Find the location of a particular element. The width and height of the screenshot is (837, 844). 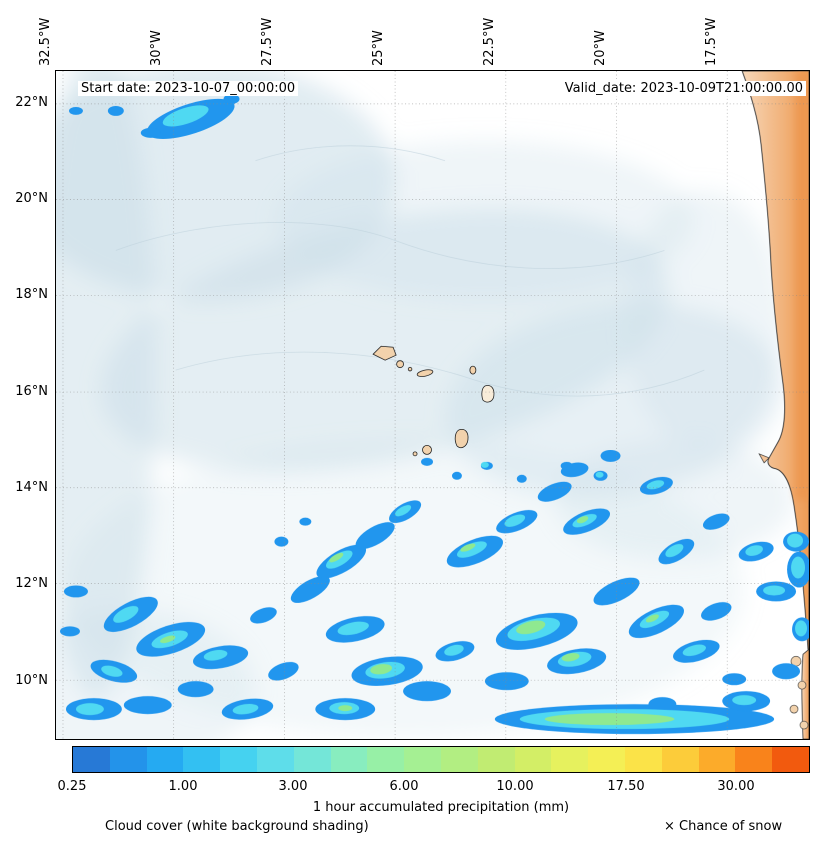

lat-tick-label: 12°N is located at coordinates (31, 583).